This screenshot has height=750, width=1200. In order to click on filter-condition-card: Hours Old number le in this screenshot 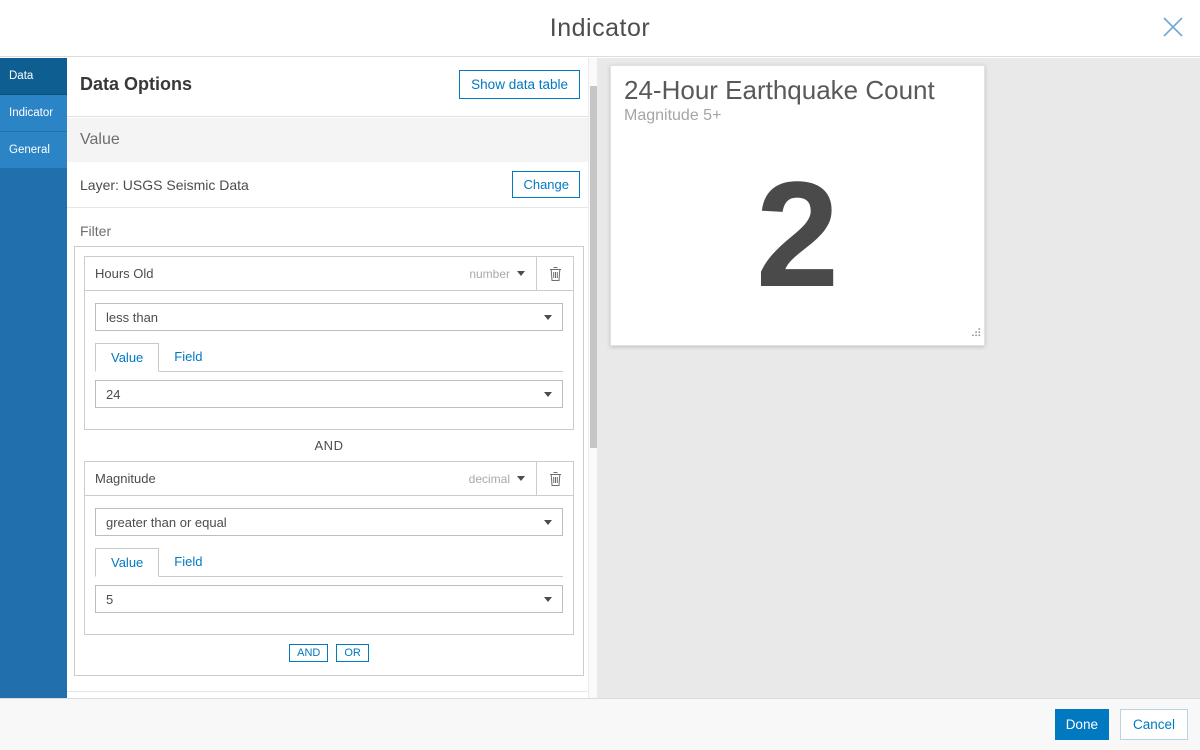, I will do `click(329, 343)`.